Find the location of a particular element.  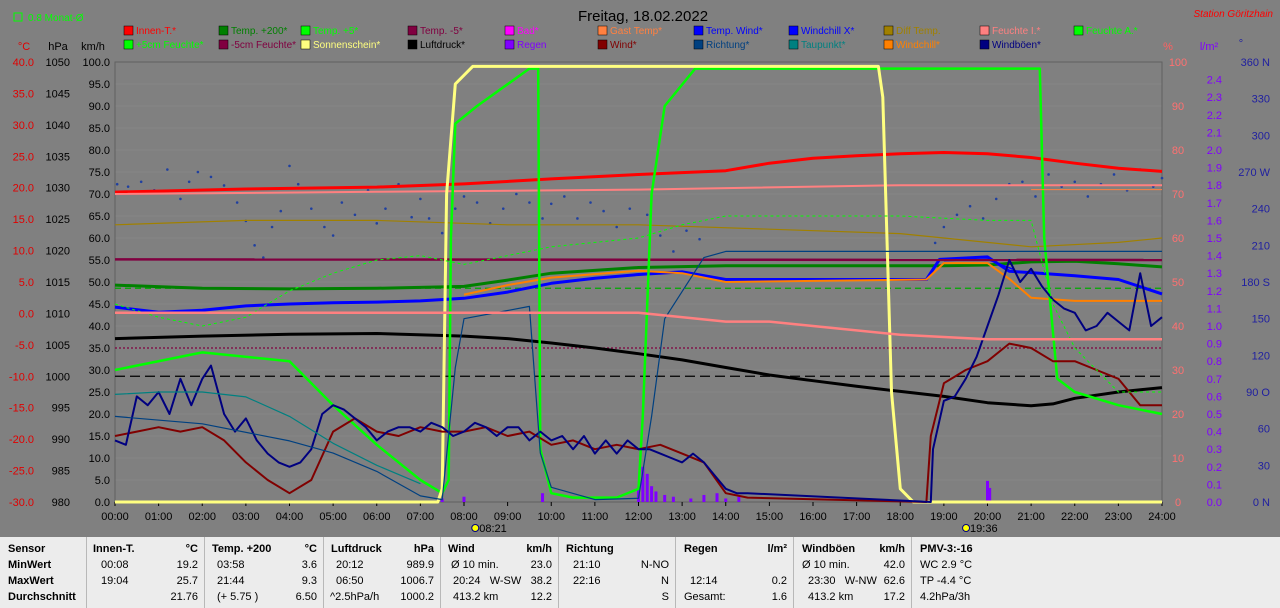

stats-druck-max-time: 06:50 is located at coordinates (350, 581).